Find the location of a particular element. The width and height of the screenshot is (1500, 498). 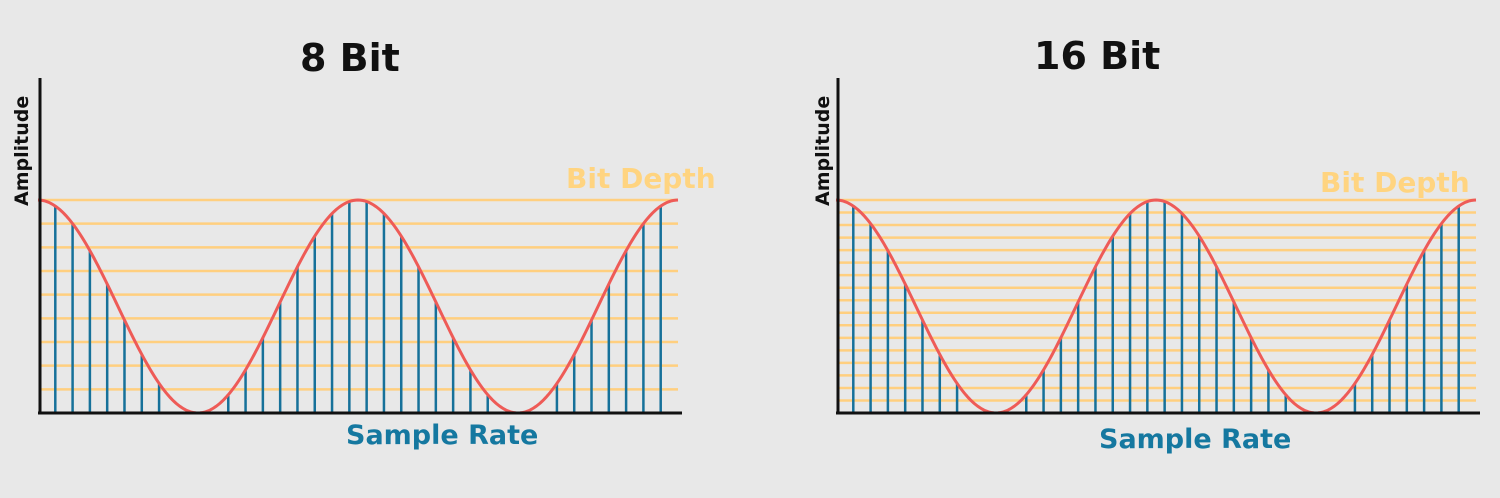

y-axis-label: Amplitude is located at coordinates (823, 150).